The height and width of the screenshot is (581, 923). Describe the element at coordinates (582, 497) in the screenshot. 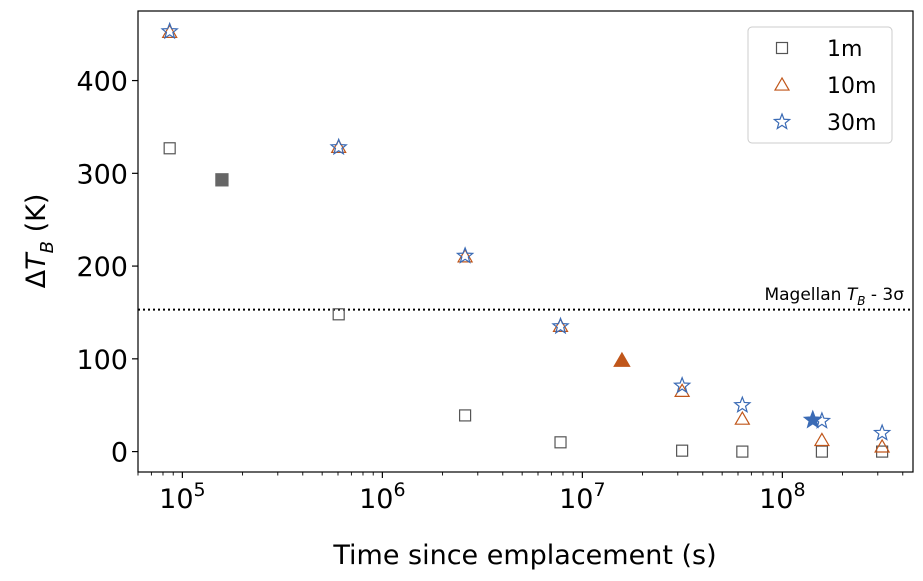

I see `x-tick-label: 10⁷` at that location.